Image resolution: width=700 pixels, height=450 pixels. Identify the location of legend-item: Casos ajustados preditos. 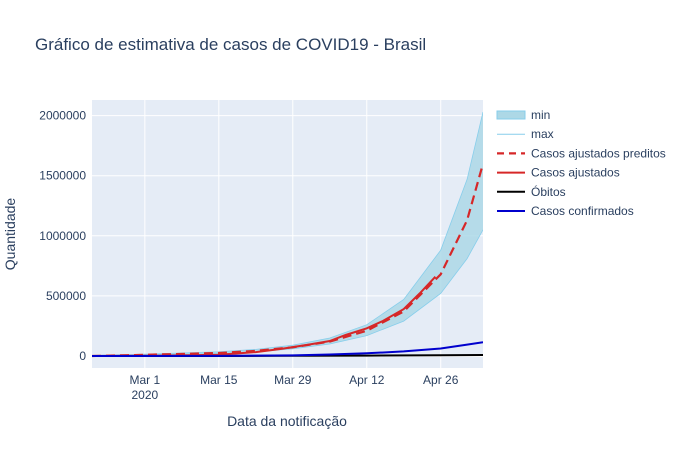
(581, 153).